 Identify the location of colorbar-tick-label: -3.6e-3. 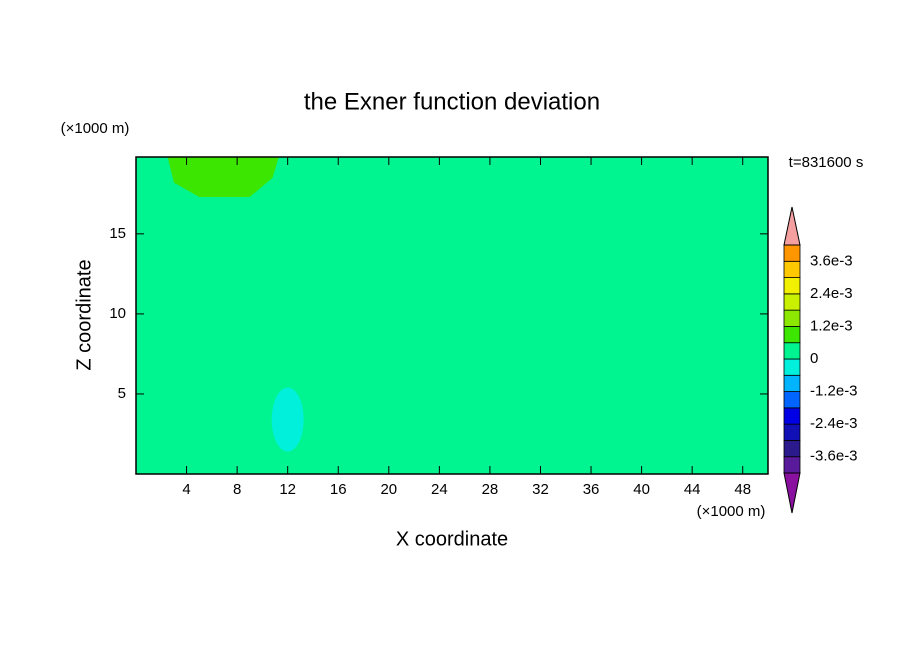
(834, 456).